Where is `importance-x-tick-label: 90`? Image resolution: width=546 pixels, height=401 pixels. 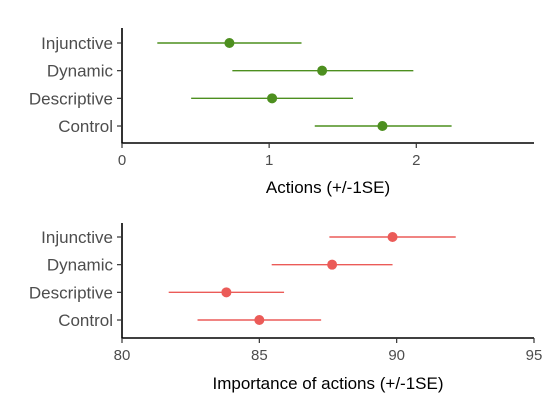 importance-x-tick-label: 90 is located at coordinates (396, 355).